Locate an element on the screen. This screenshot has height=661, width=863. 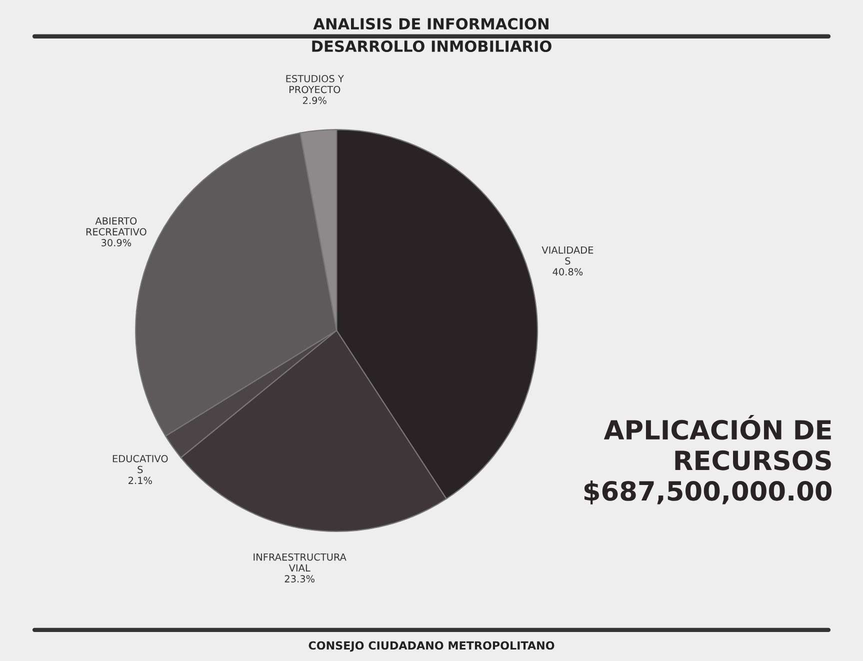
chart-title: ANALISIS DE INFORMACION is located at coordinates (430, 24).